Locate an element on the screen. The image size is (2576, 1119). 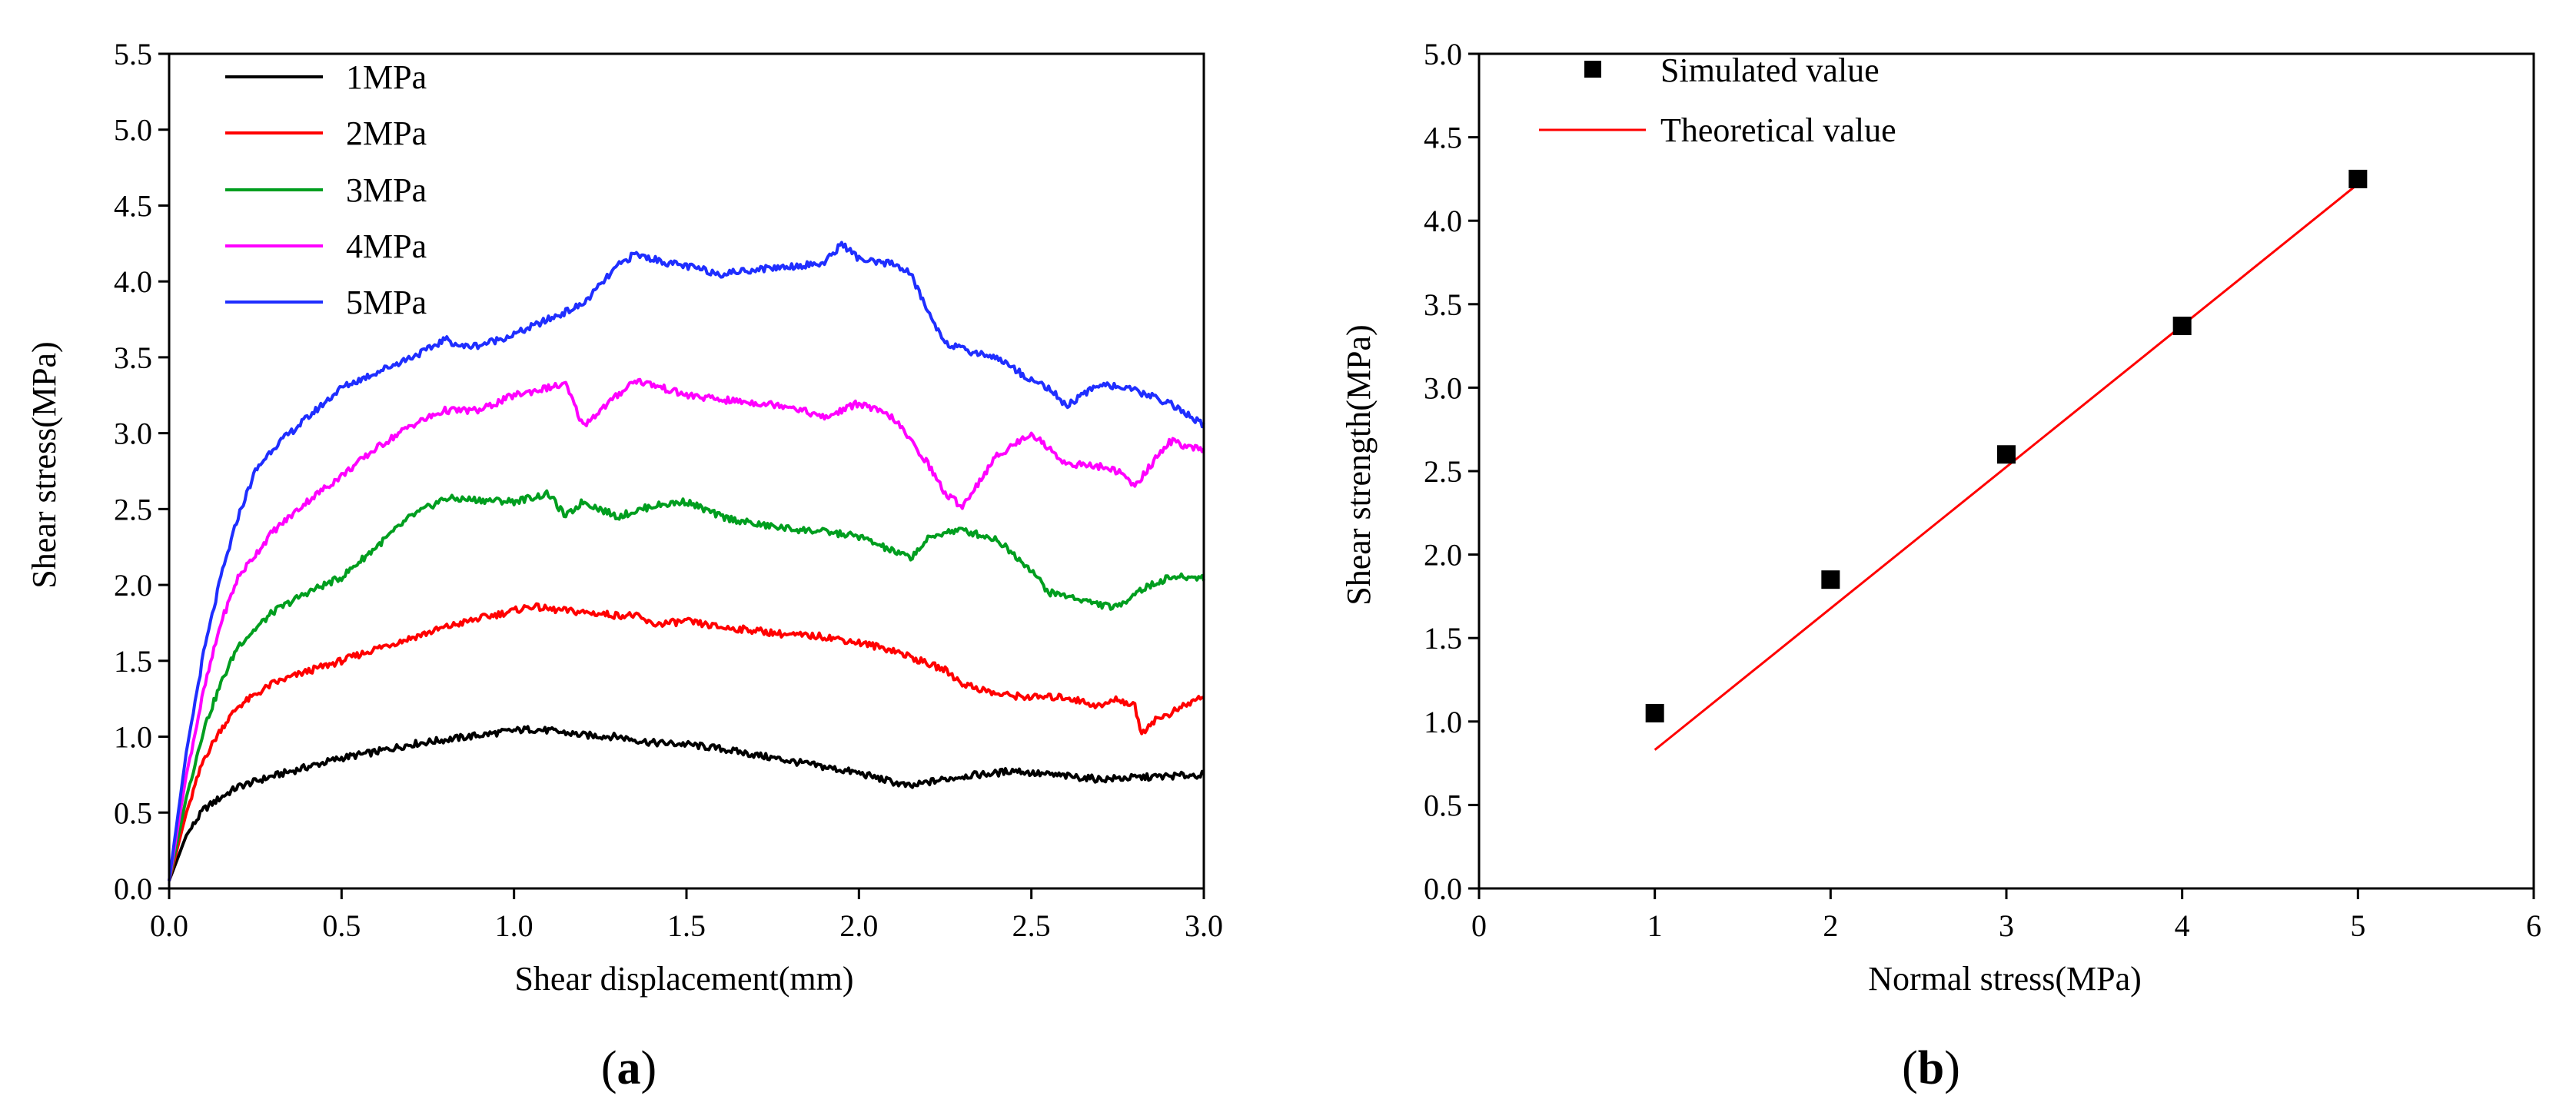
y-tick-label: 5.5 is located at coordinates (133, 54).